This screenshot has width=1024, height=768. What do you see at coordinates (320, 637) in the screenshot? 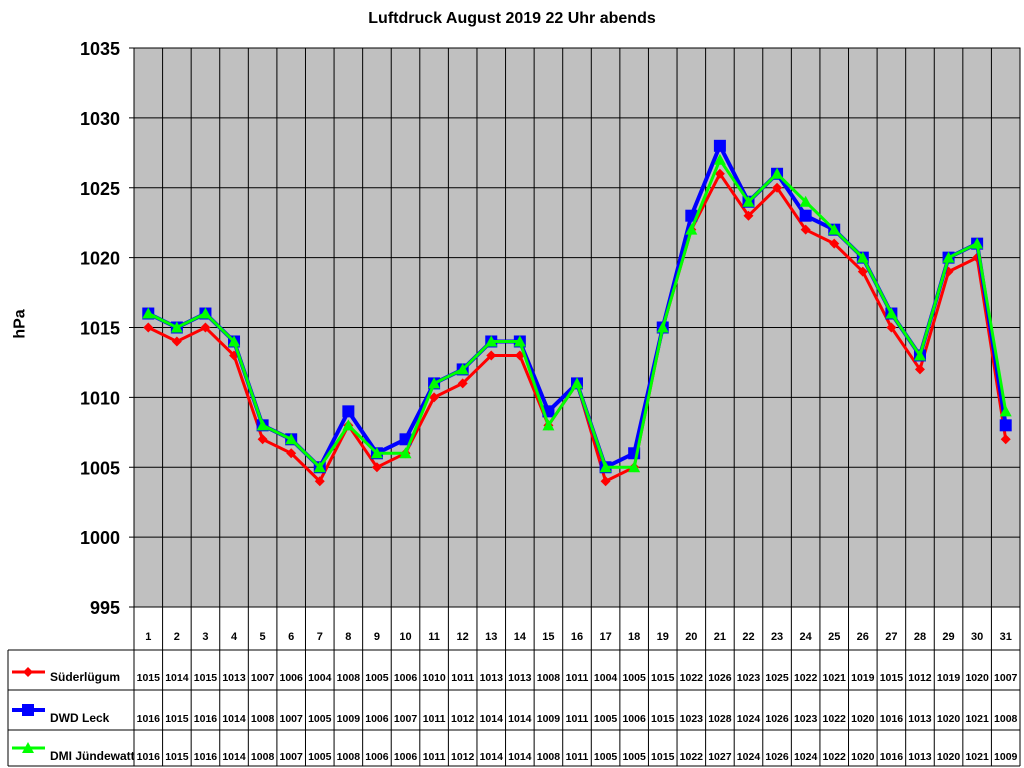
I see `x-tick-label: 7` at bounding box center [320, 637].